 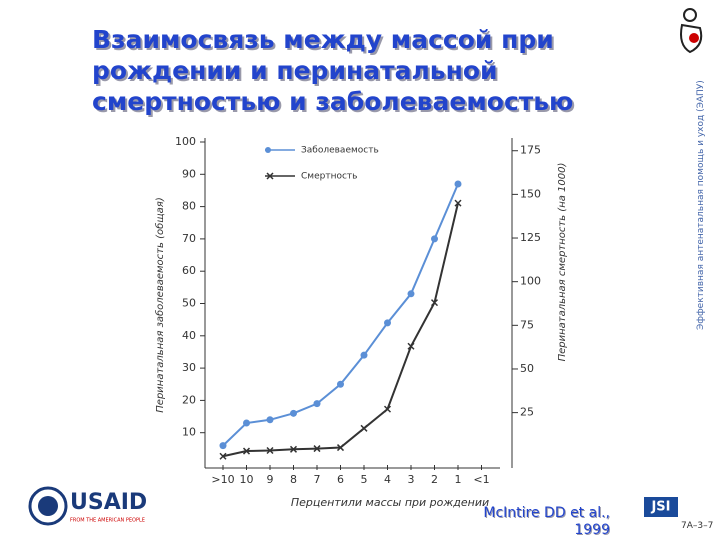 What do you see at coordinates (270, 479) in the screenshot?
I see `x-tick-label: 9` at bounding box center [270, 479].